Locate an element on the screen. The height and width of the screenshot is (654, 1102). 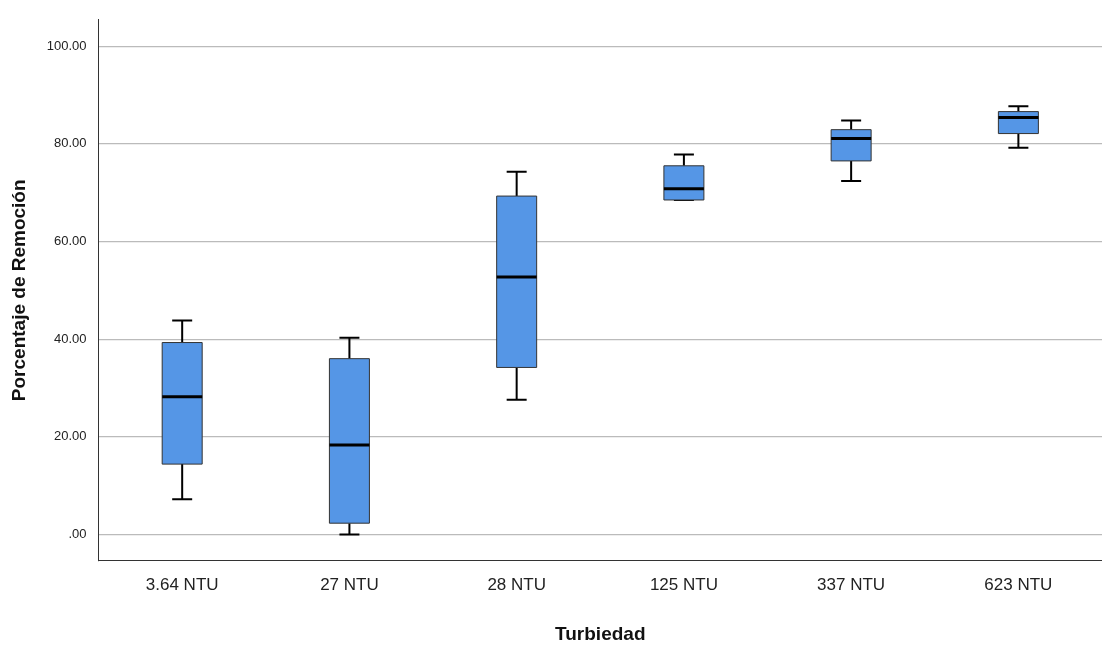
x-tick-label: 3.64 NTU is located at coordinates (182, 584).